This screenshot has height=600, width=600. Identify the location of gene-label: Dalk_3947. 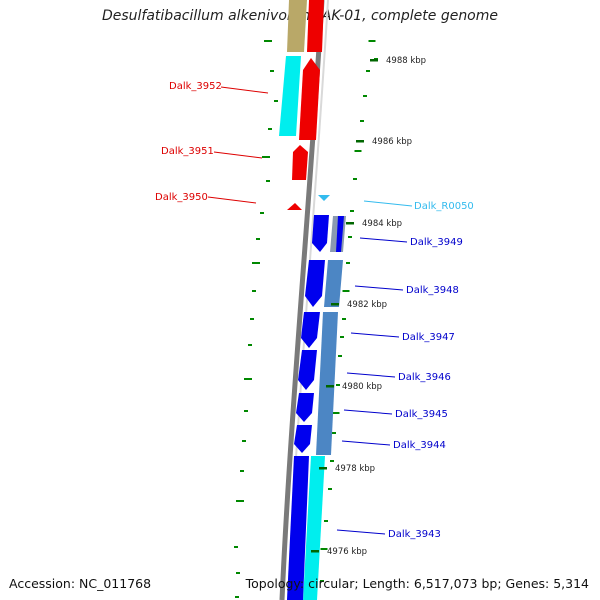
(428, 337).